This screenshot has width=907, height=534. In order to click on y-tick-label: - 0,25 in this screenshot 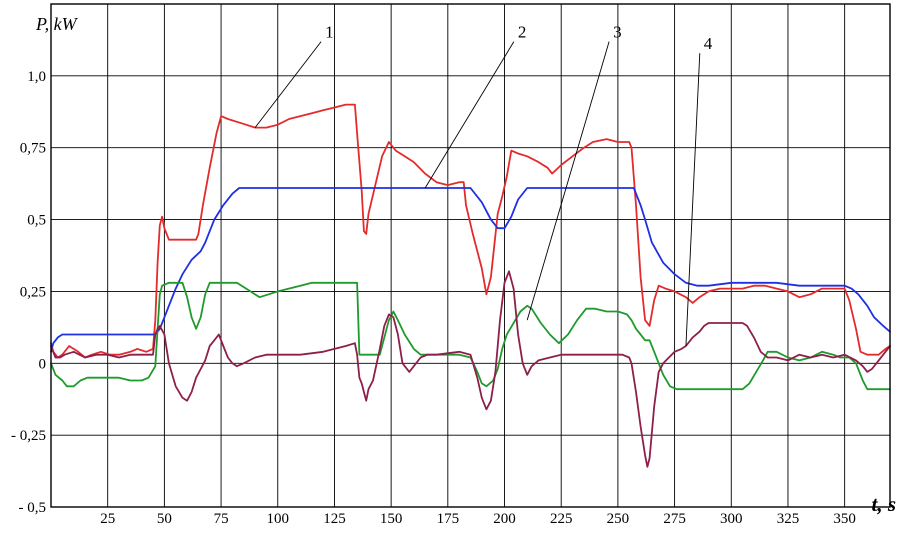, I will do `click(28, 436)`.